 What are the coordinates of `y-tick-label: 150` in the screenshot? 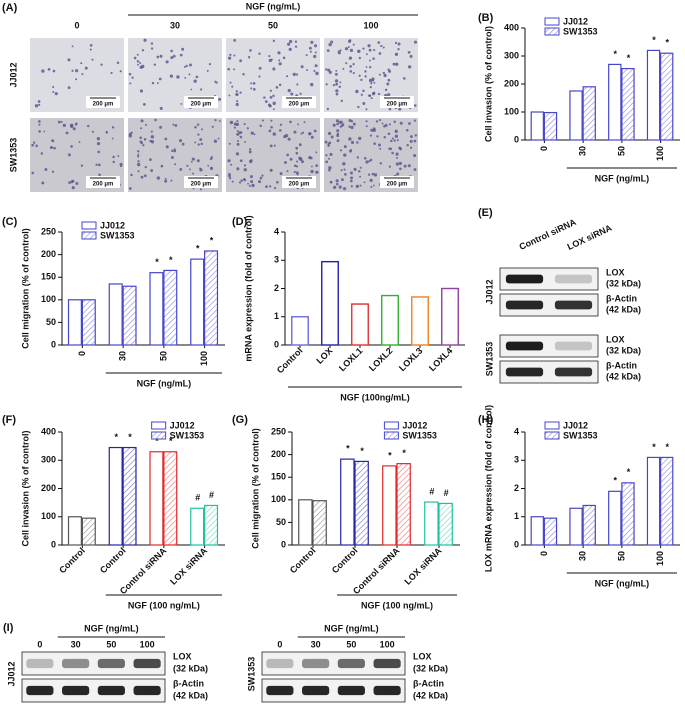 It's located at (278, 477).